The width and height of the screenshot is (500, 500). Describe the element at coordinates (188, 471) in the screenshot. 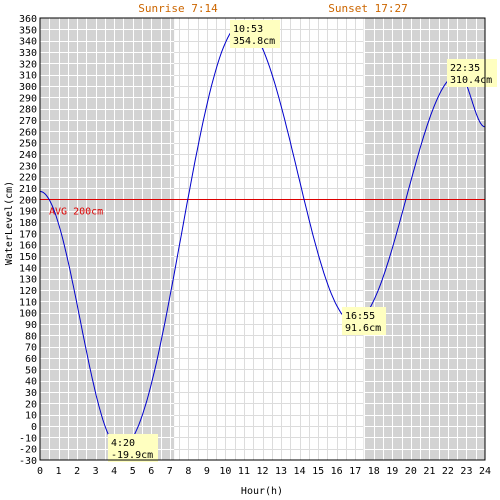

I see `x-tick-label: 8` at that location.